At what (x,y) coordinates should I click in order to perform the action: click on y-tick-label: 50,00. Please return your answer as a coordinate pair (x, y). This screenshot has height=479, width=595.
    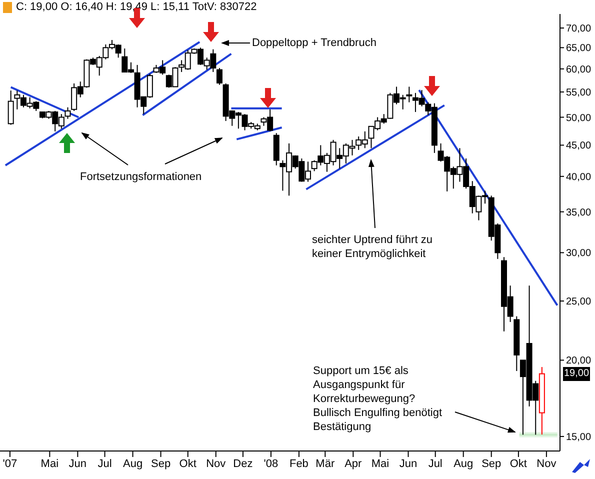
    Looking at the image, I should click on (579, 118).